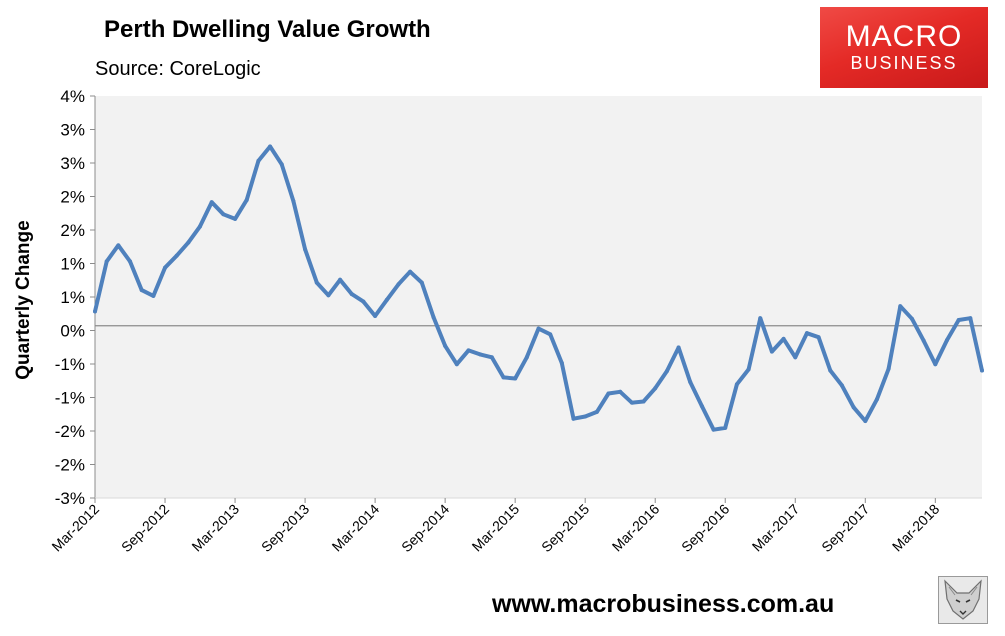 The height and width of the screenshot is (636, 1005). What do you see at coordinates (72, 130) in the screenshot?
I see `y-tick-label: 3%` at bounding box center [72, 130].